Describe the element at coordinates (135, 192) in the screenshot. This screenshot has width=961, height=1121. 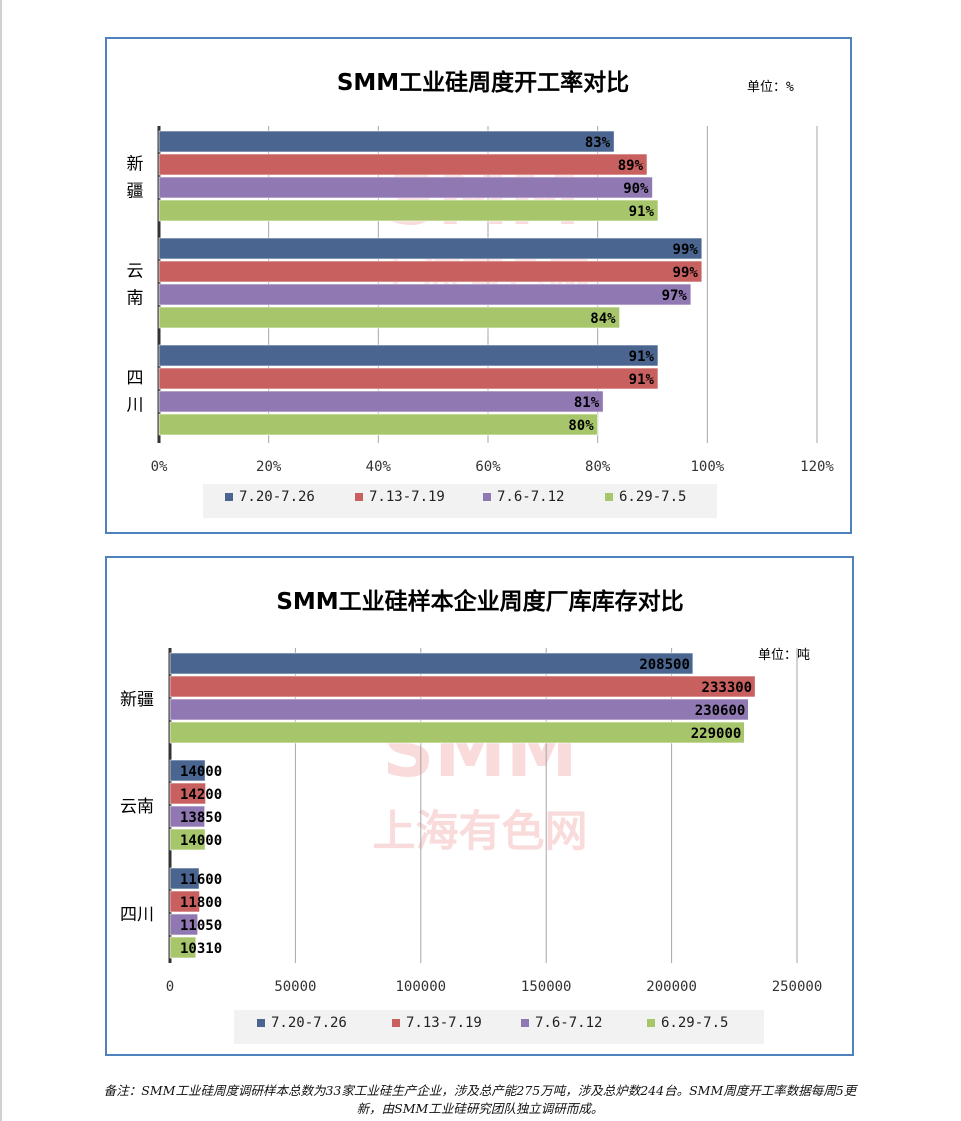
I see `category-label: 疆` at that location.